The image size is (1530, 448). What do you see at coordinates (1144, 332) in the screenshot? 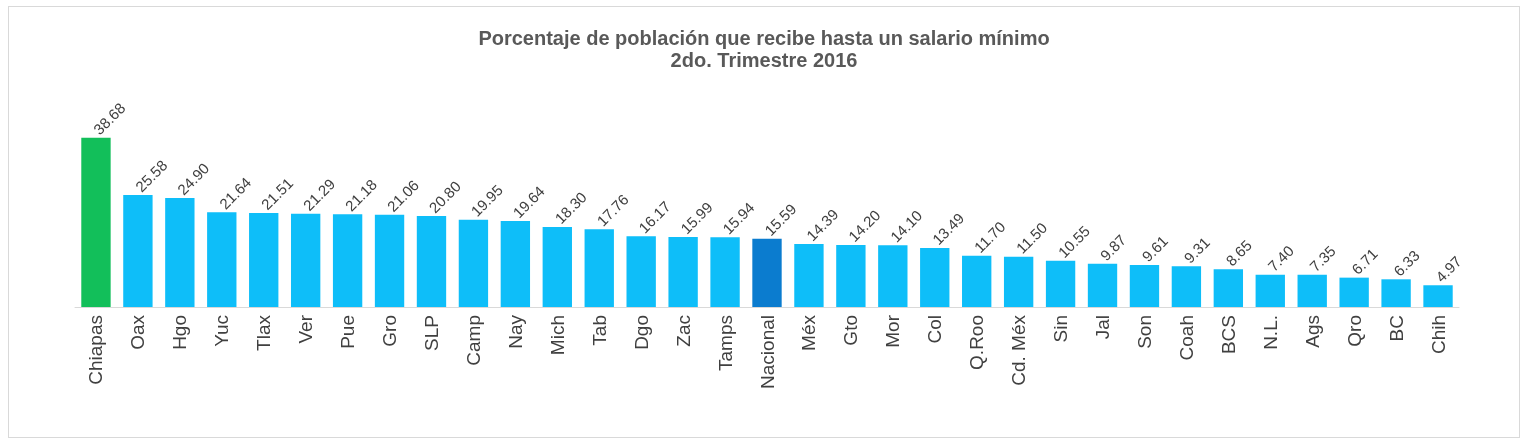
I see `x-tick-label: Son` at bounding box center [1144, 332].